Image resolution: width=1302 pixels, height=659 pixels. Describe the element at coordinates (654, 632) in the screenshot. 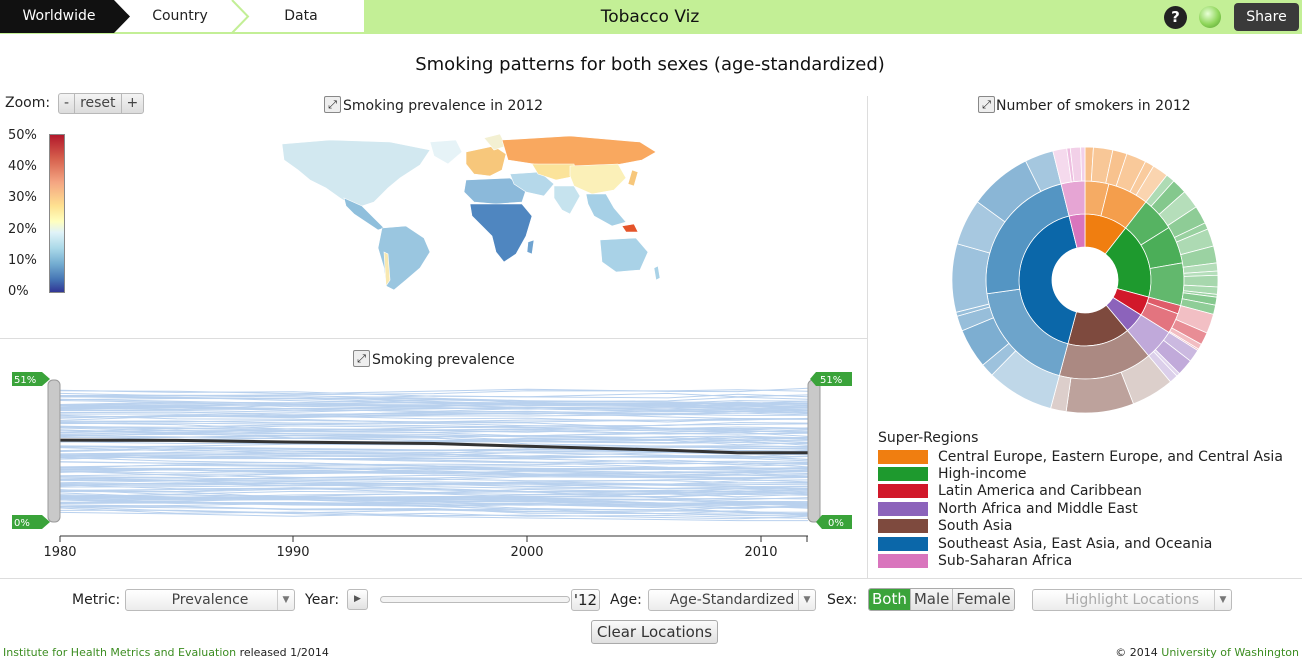

I see `clear-locations-button: Clear Locations` at that location.